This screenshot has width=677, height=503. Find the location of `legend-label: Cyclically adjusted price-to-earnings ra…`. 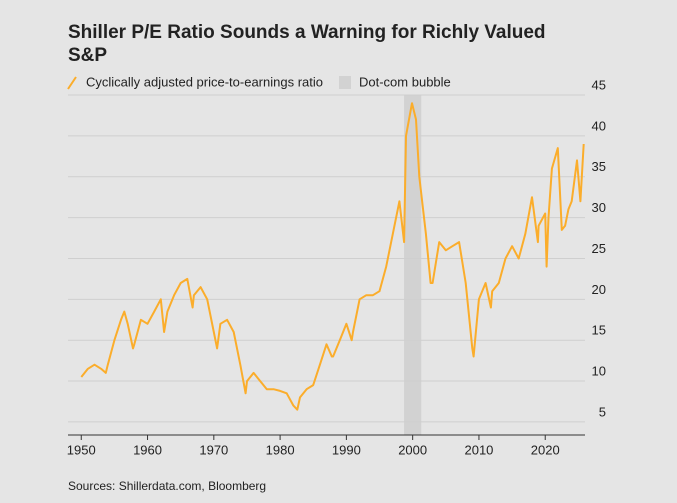

legend-label: Cyclically adjusted price-to-earnings ra… is located at coordinates (204, 81).